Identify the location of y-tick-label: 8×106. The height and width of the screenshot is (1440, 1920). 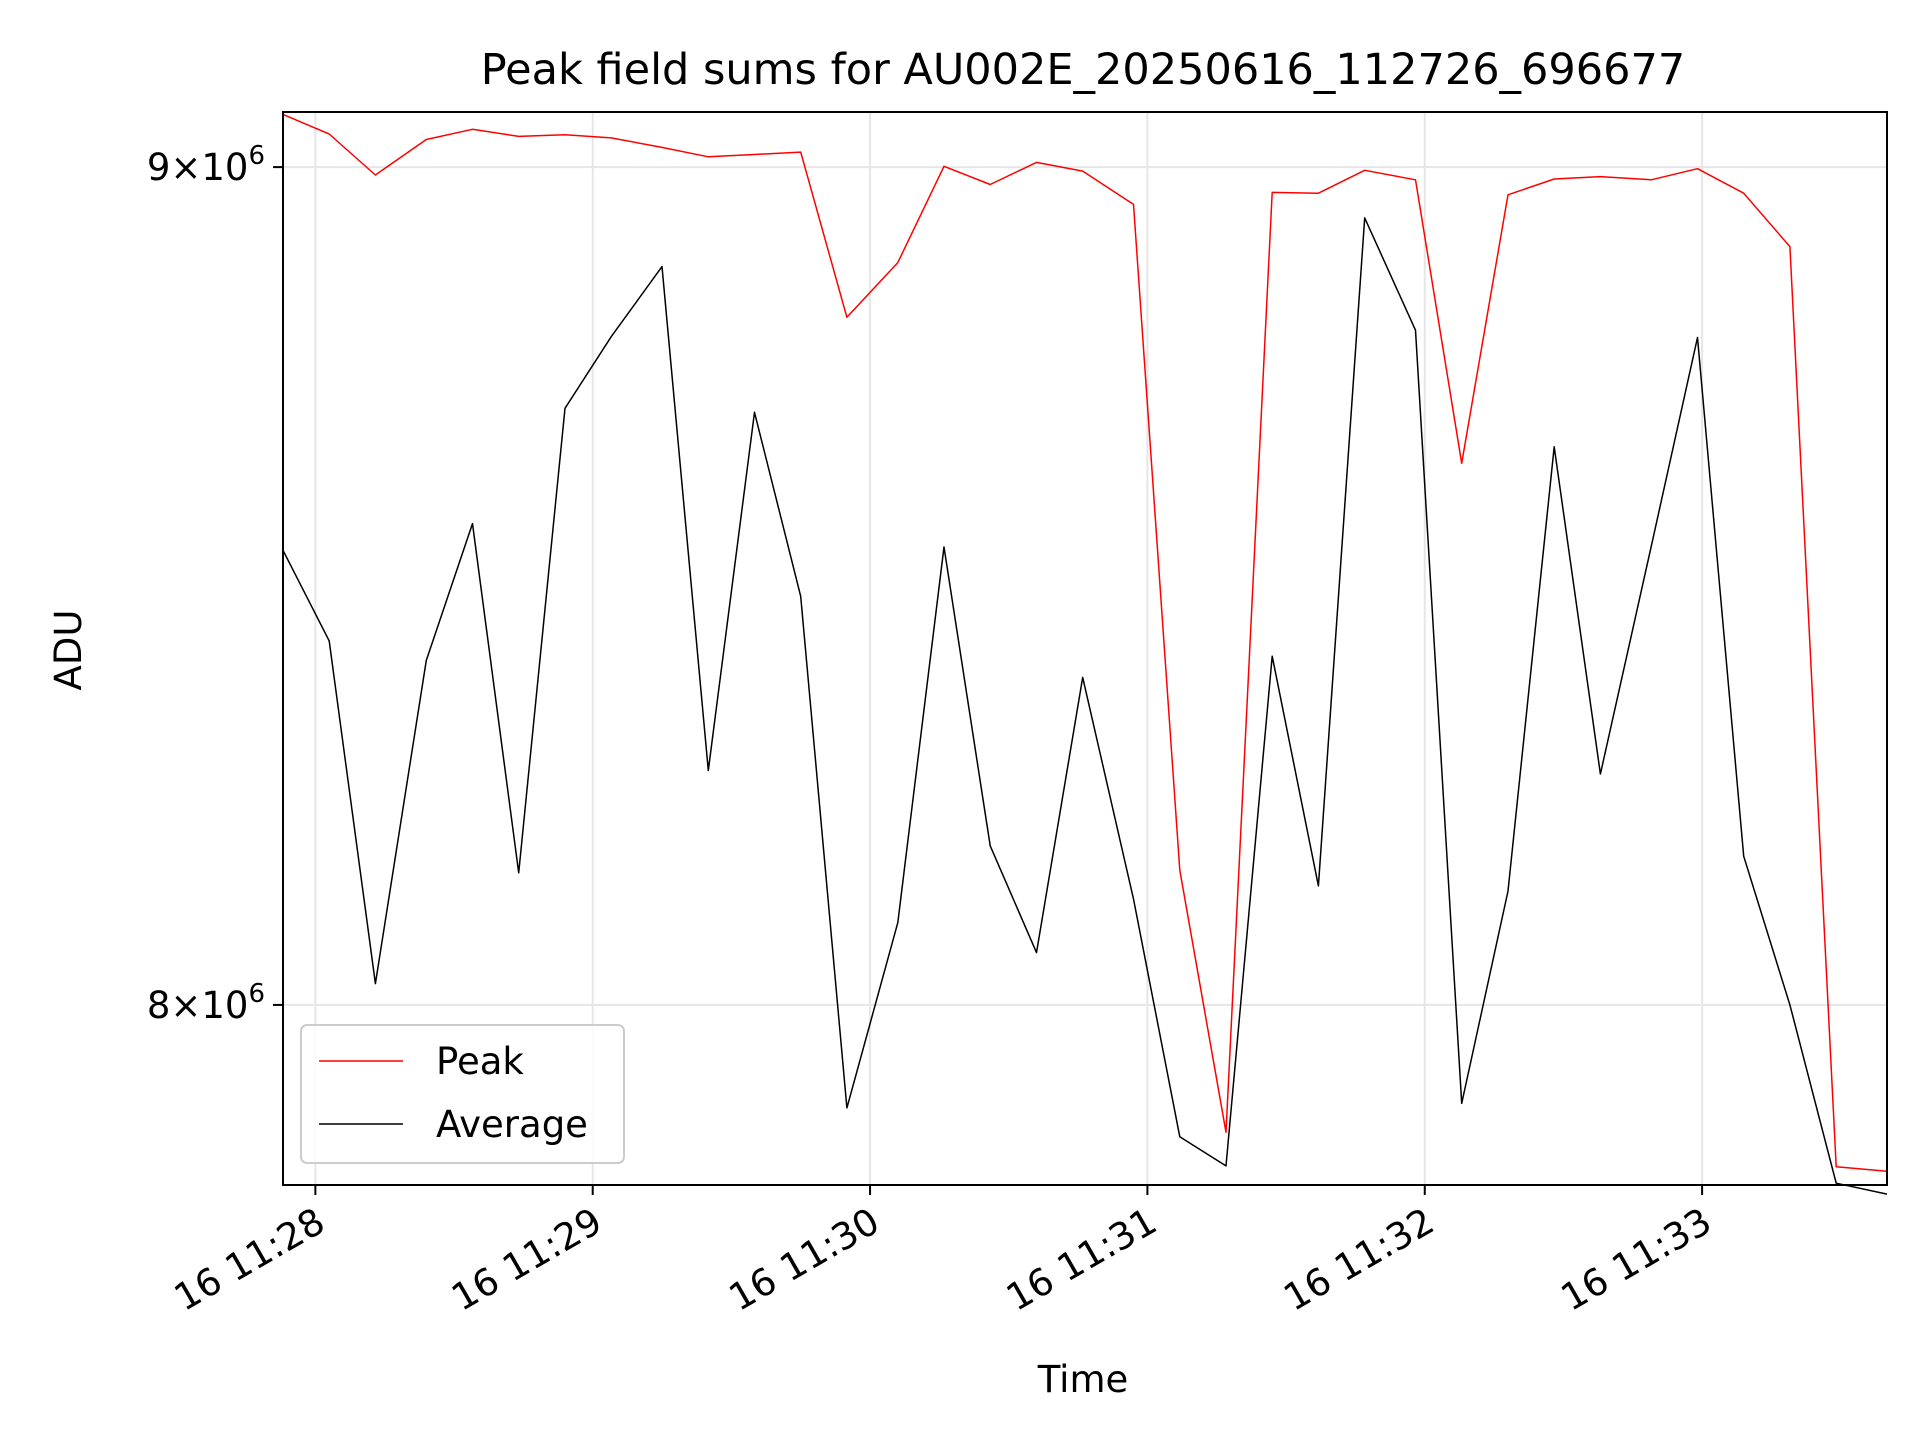
(206, 1003).